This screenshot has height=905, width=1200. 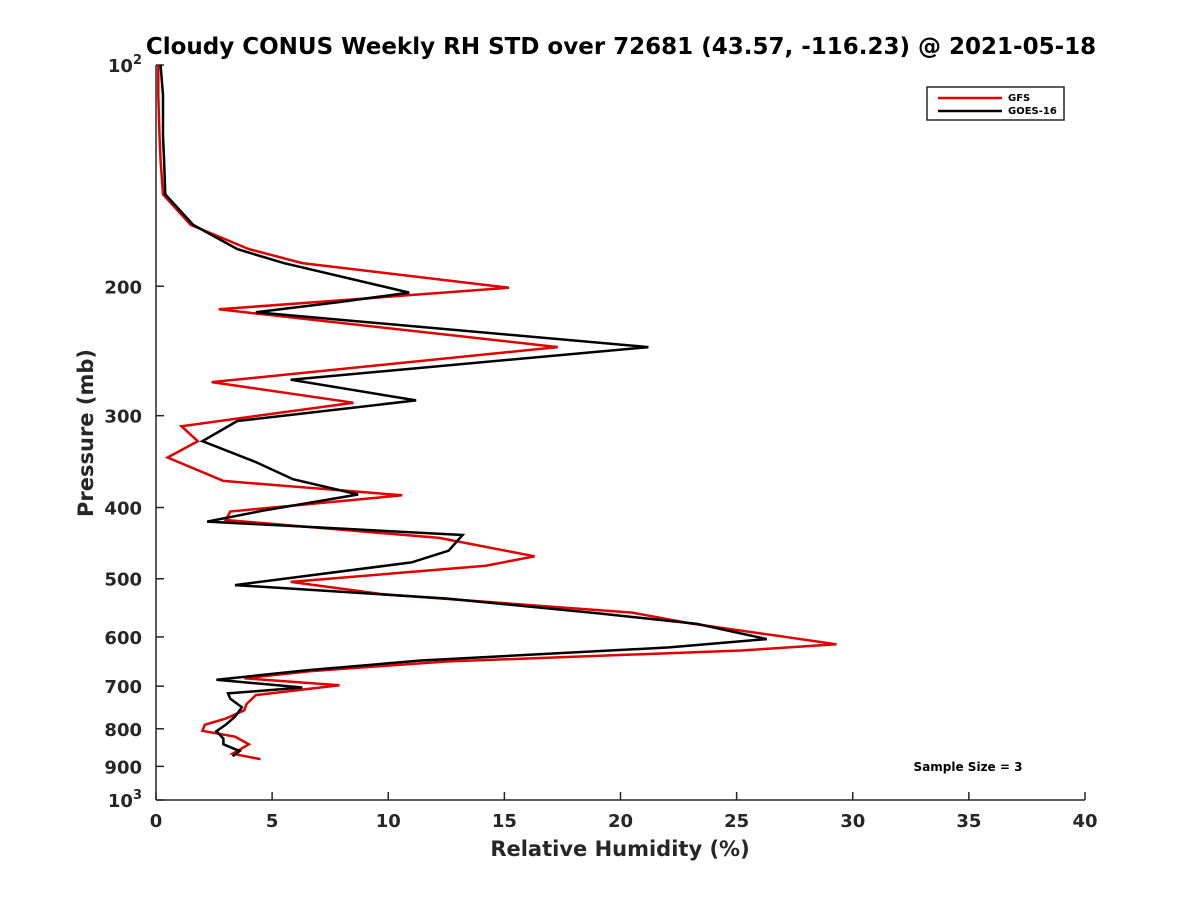 I want to click on y-tick-label: 200, so click(x=123, y=287).